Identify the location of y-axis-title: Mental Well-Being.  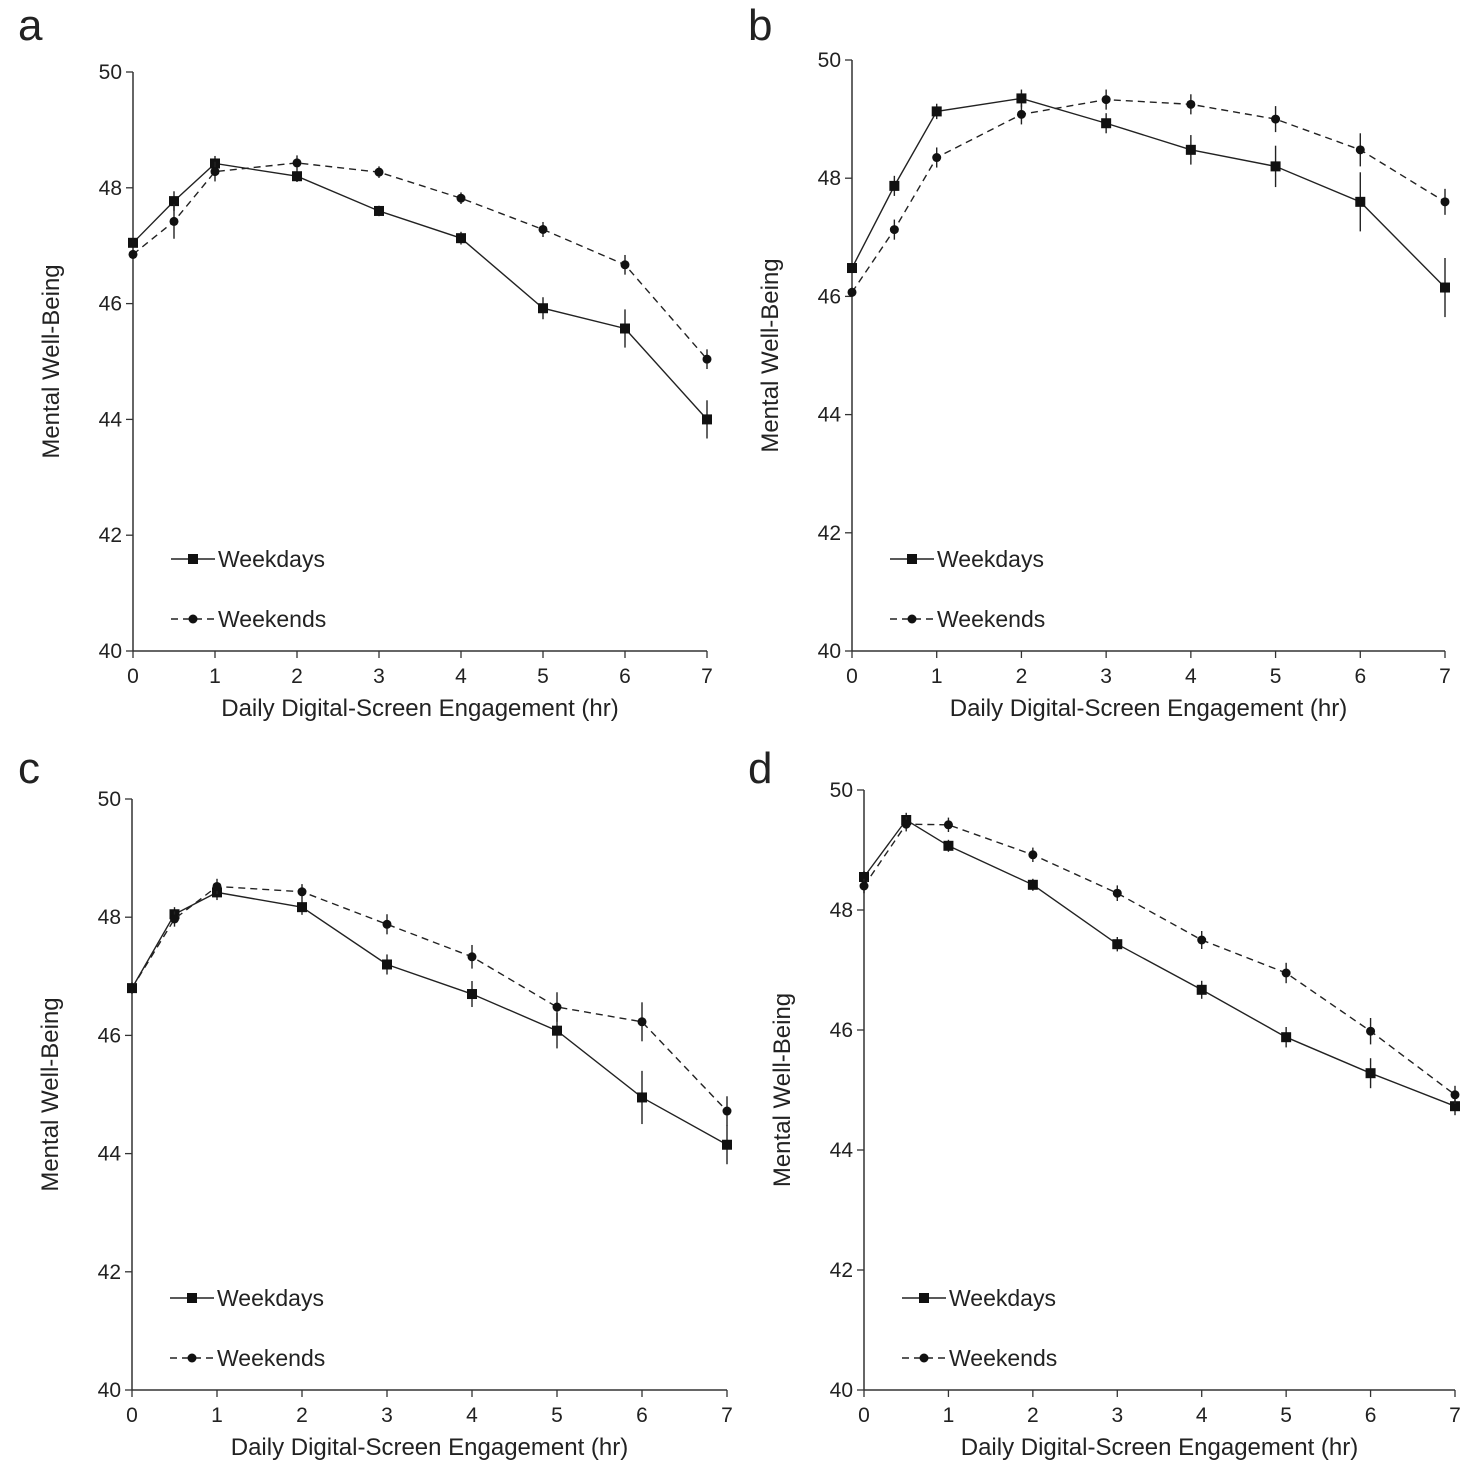
(50, 1094).